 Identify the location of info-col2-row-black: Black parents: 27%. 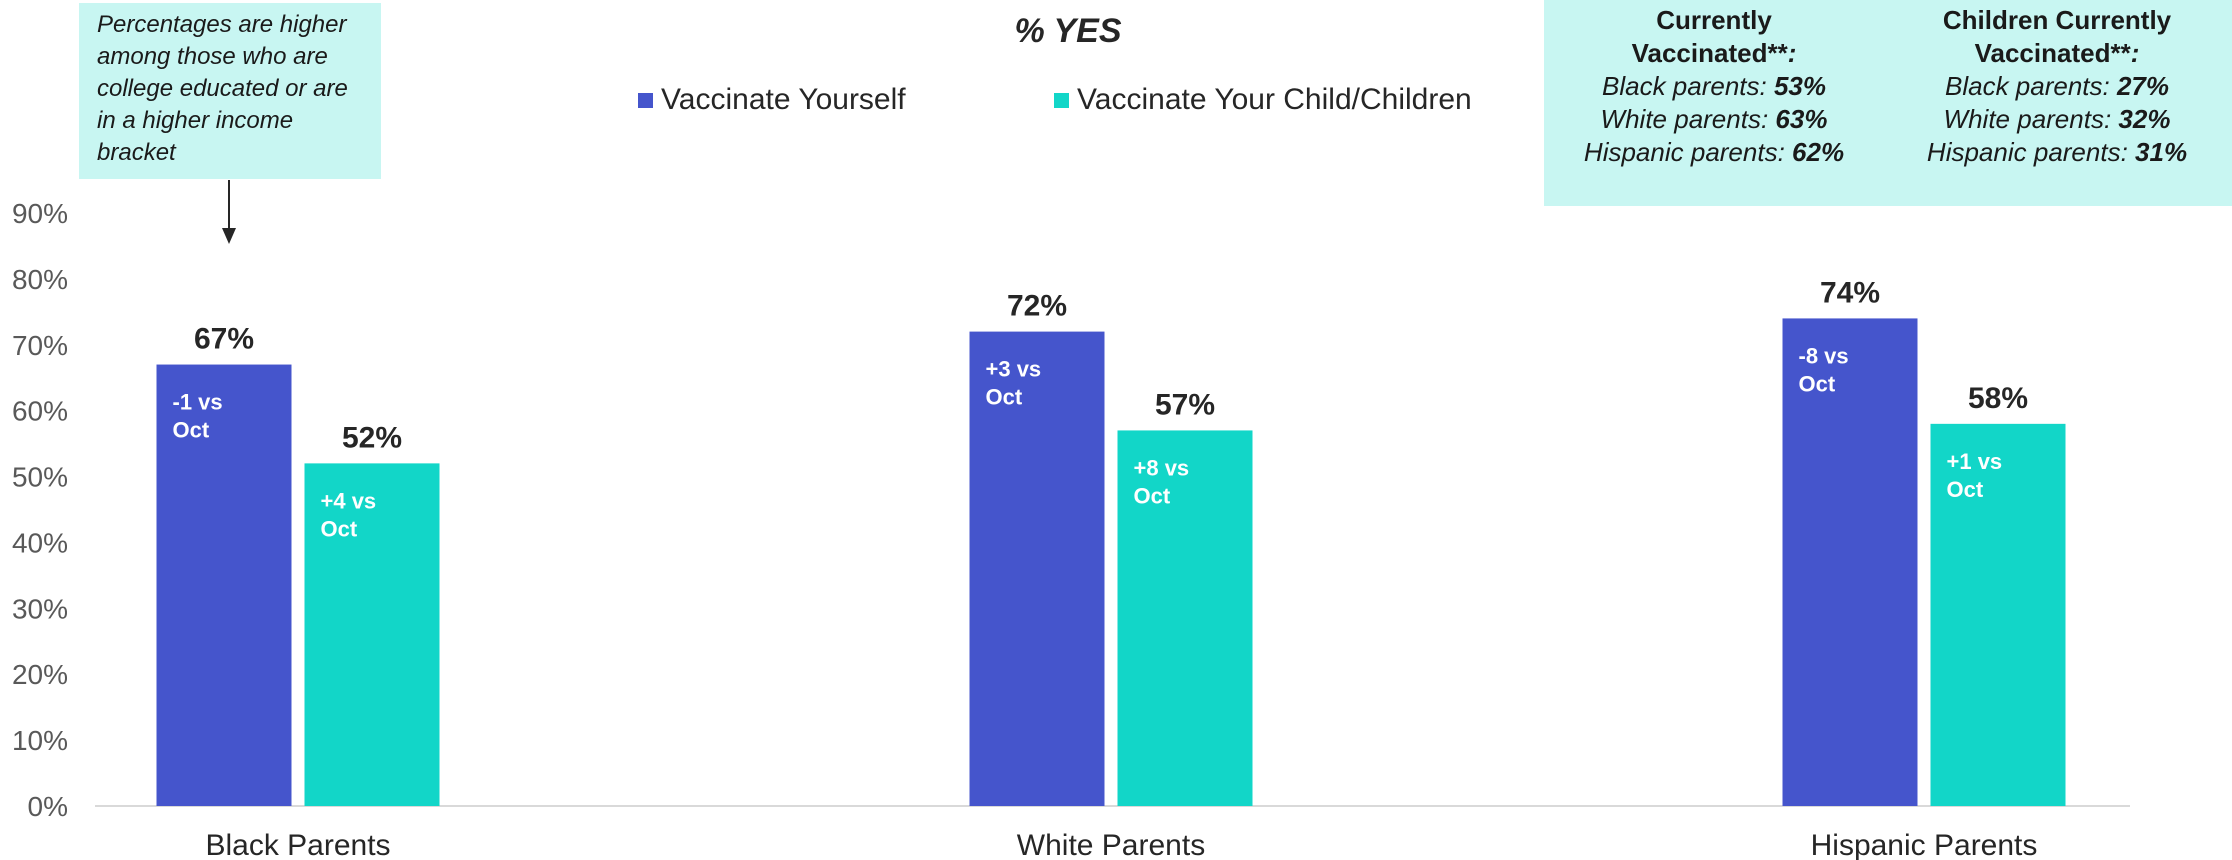
(2057, 86).